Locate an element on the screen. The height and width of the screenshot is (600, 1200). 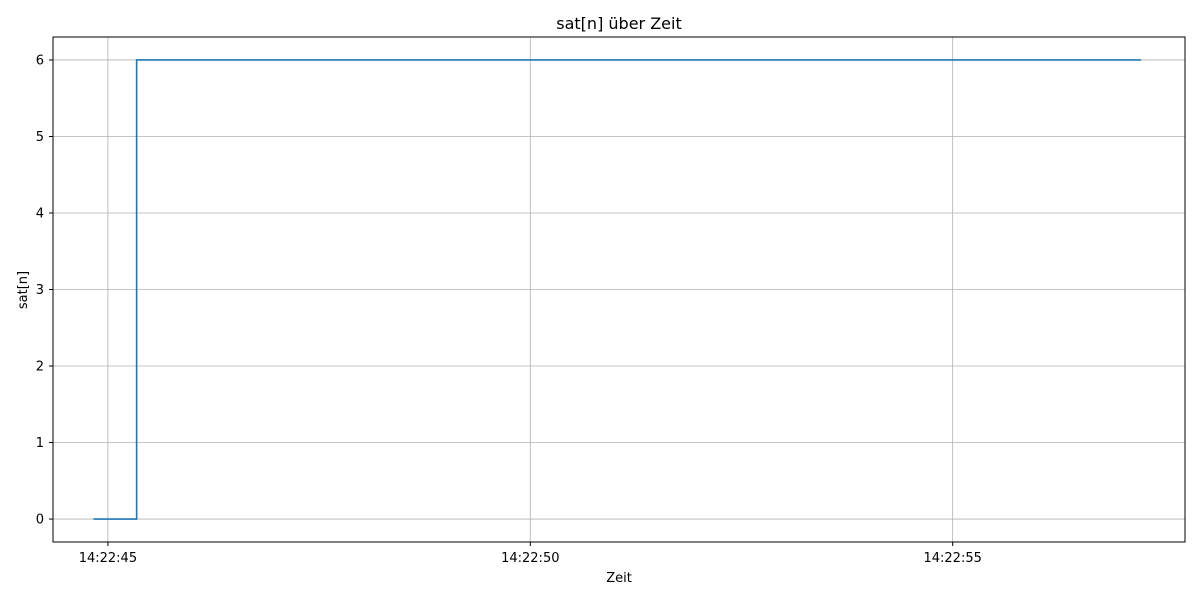
chart-title: sat[n] über Zeit is located at coordinates (618, 23).